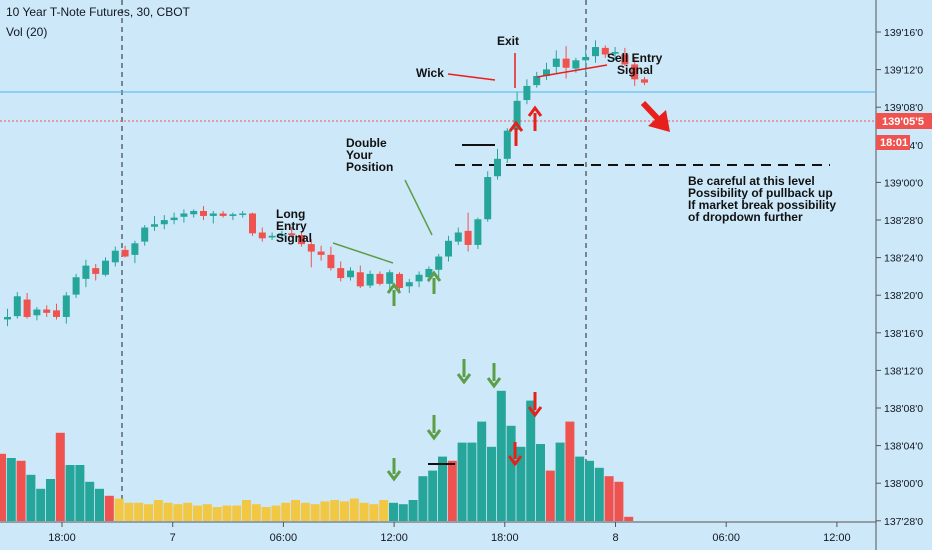 This screenshot has width=932, height=550. What do you see at coordinates (903, 108) in the screenshot?
I see `price-tick-label: 139'08'0` at bounding box center [903, 108].